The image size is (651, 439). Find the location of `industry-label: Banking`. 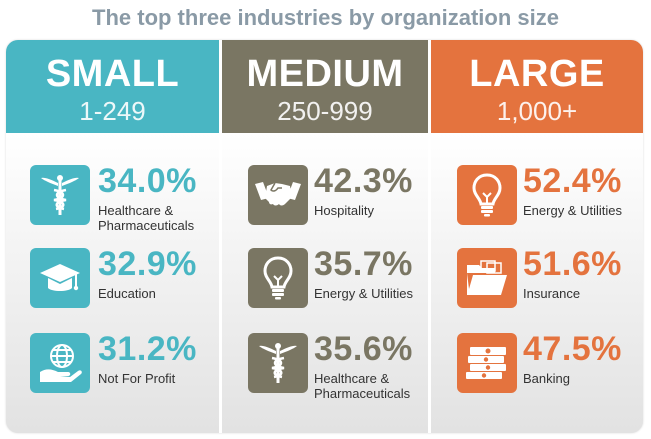

industry-label: Banking is located at coordinates (546, 378).